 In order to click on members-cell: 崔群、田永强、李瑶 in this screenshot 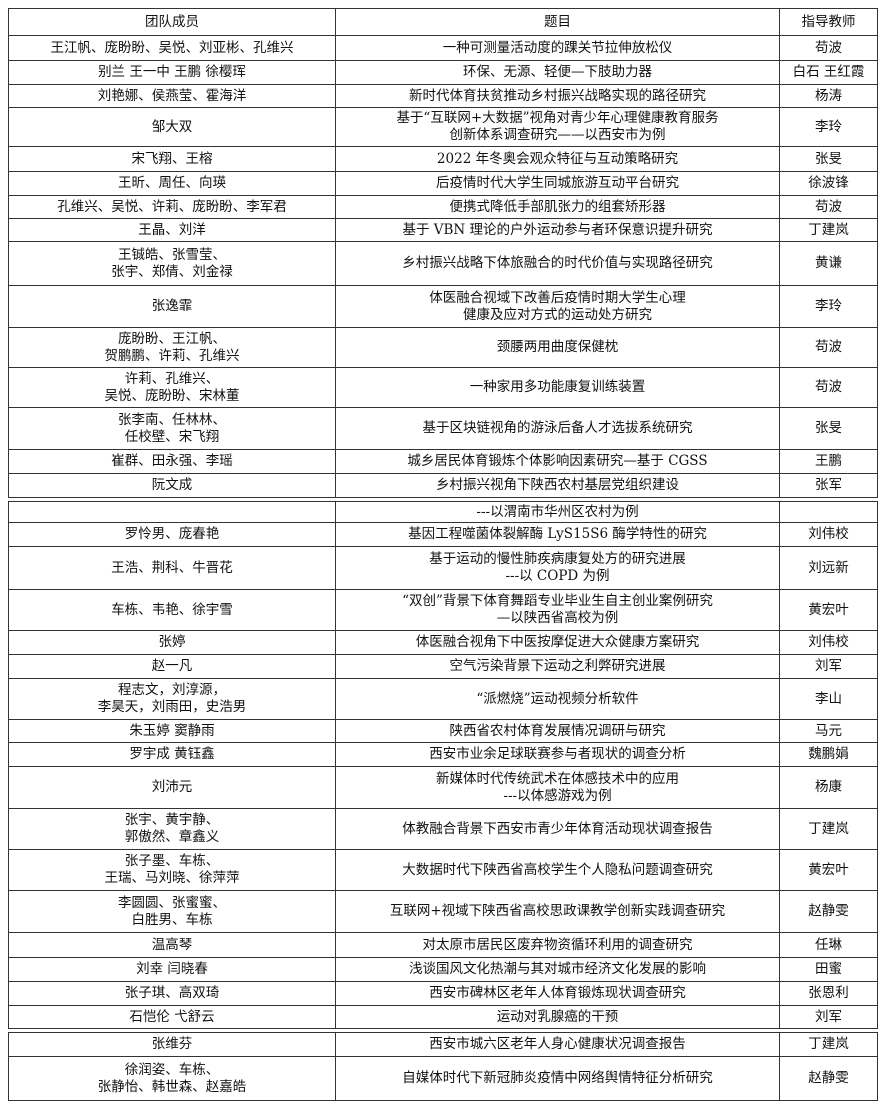, I will do `click(172, 461)`.